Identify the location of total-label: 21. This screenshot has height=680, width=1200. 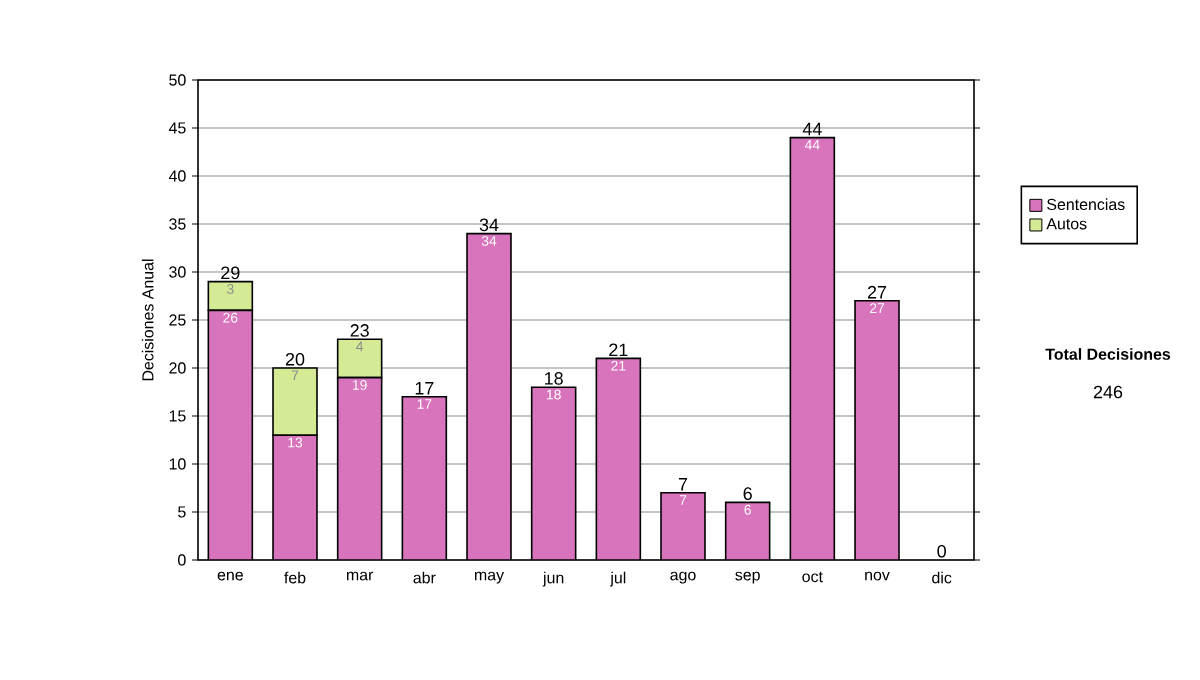
(618, 349).